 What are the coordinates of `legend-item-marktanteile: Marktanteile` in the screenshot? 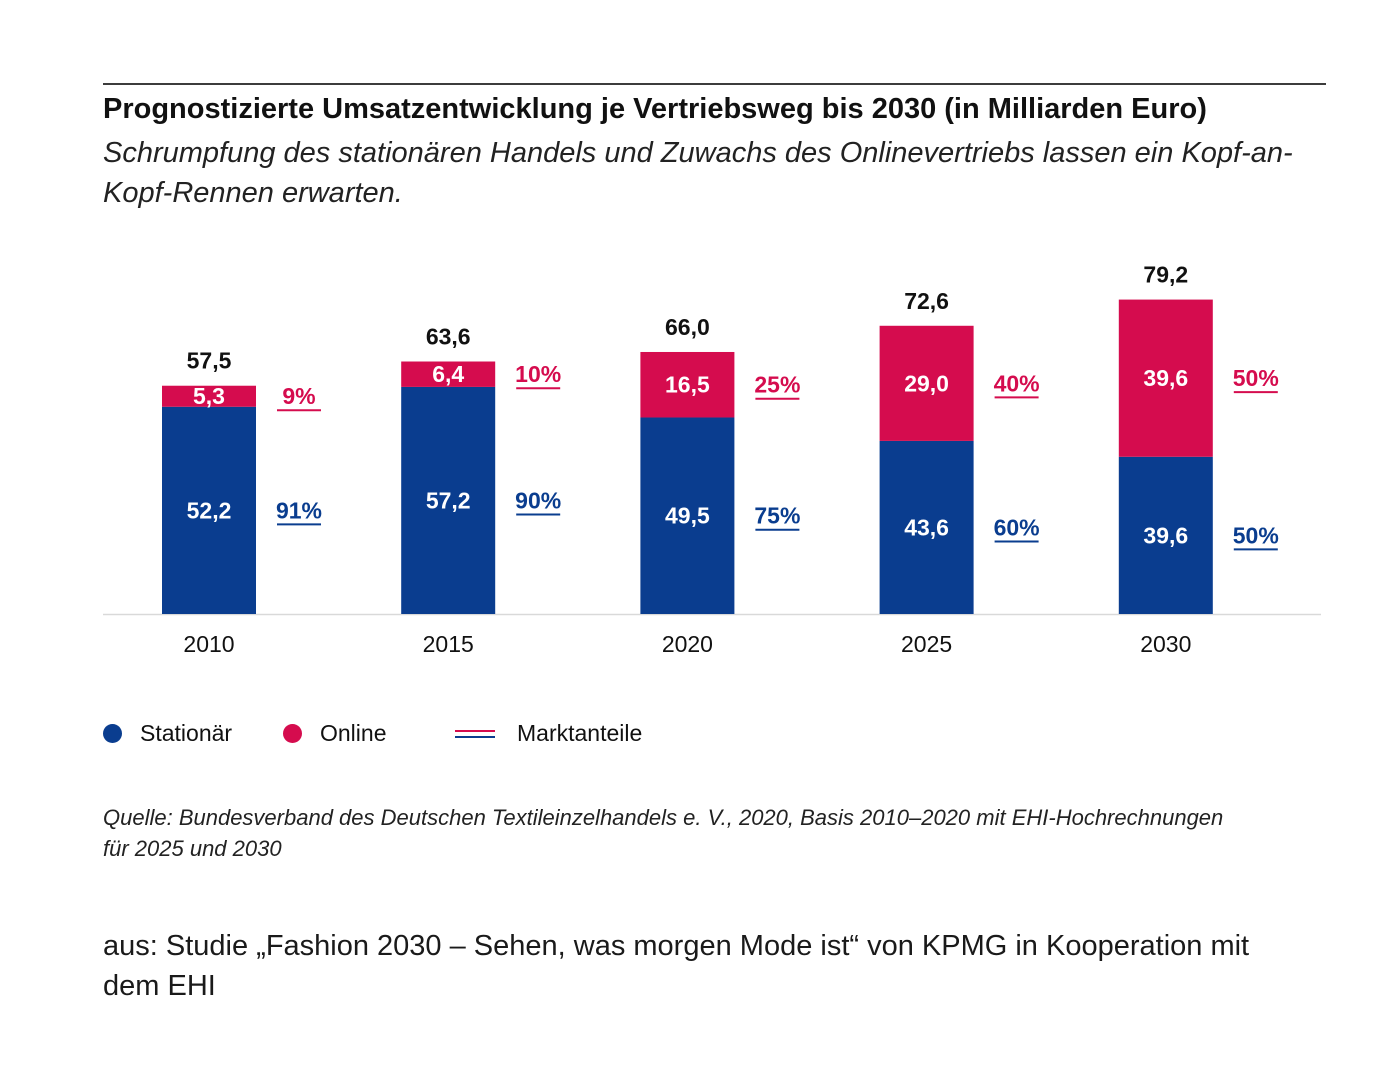 It's located at (548, 733).